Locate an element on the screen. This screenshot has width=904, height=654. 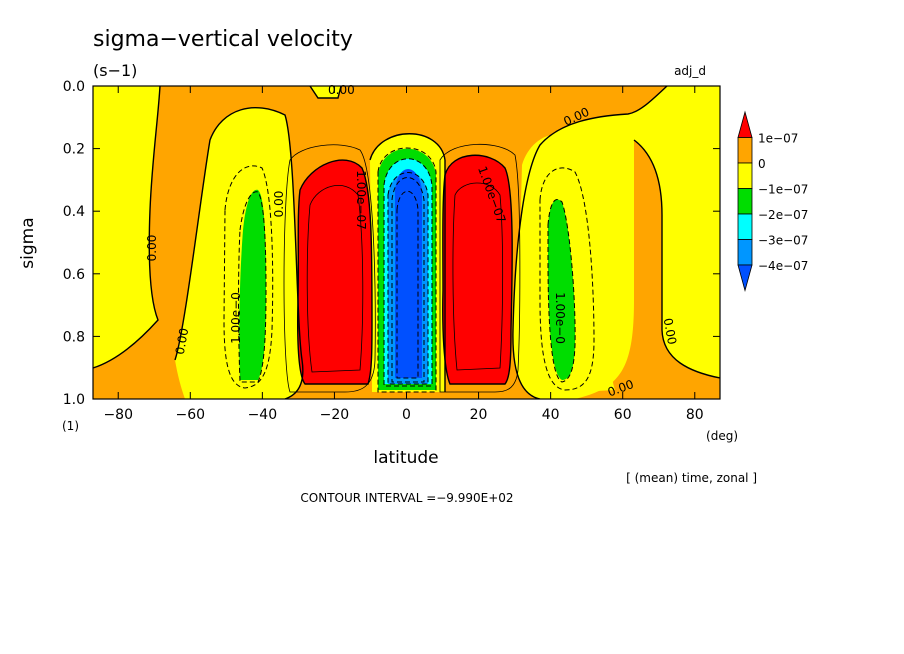
x-tick-label: −80 is located at coordinates (118, 415).